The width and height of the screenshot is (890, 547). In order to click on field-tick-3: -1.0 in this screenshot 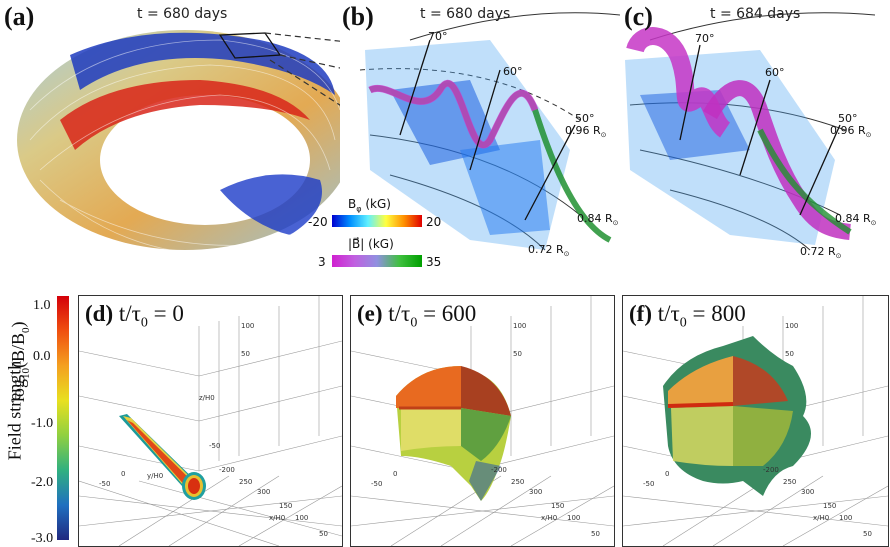, I will do `click(42, 423)`.